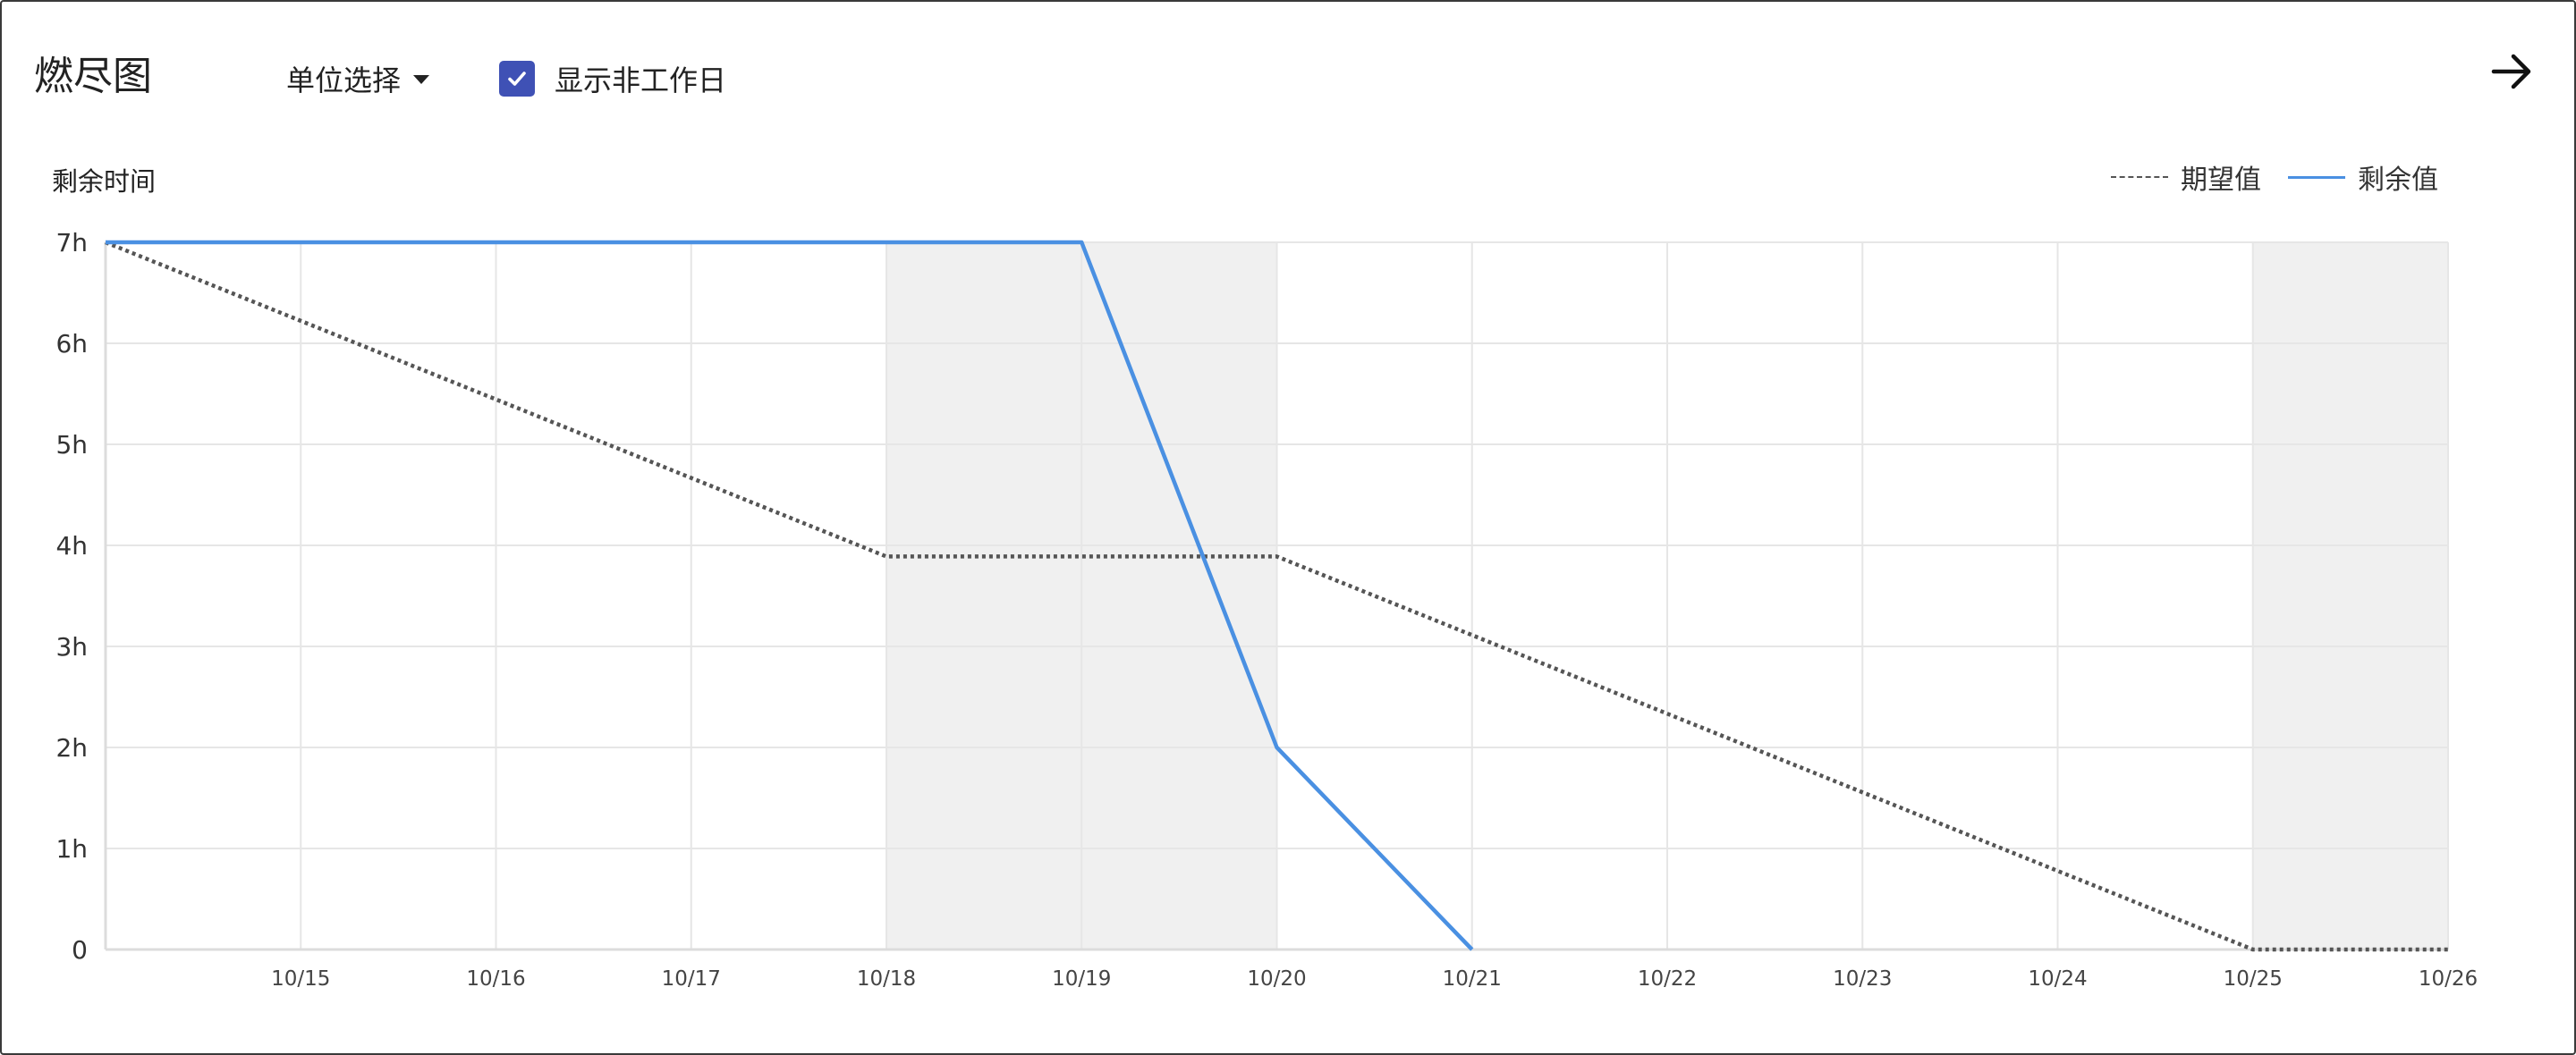 Image resolution: width=2576 pixels, height=1055 pixels. What do you see at coordinates (1862, 979) in the screenshot?
I see `x-tick-label: 10/23` at bounding box center [1862, 979].